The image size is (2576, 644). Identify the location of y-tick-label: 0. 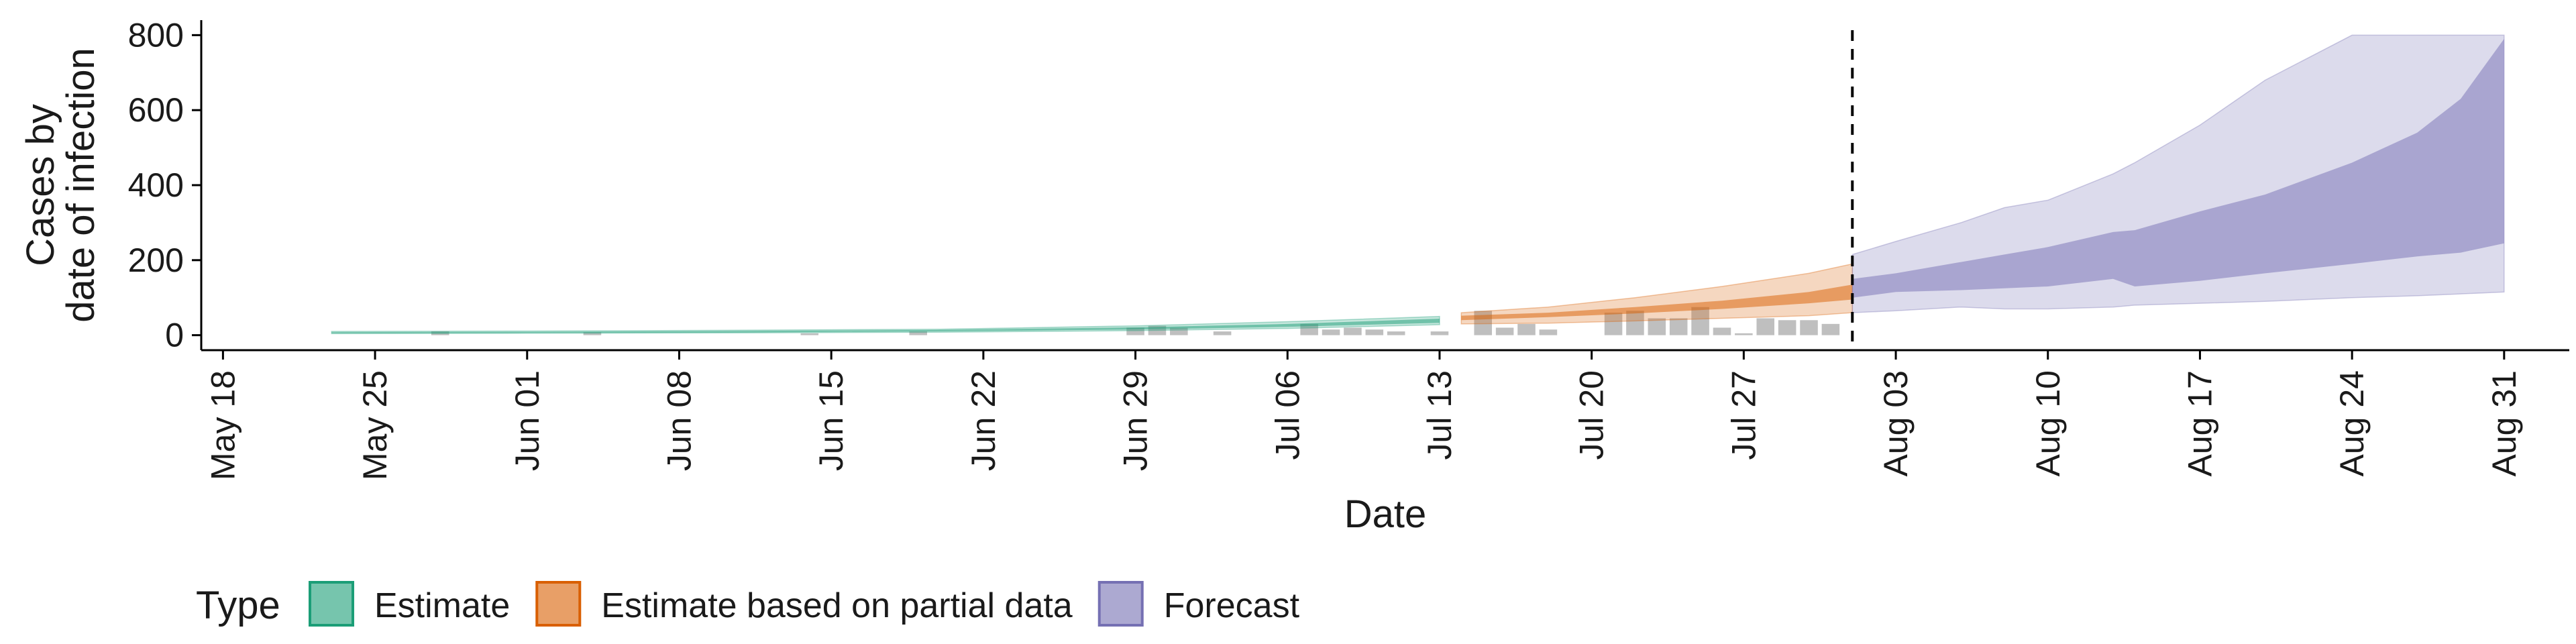
(174, 335).